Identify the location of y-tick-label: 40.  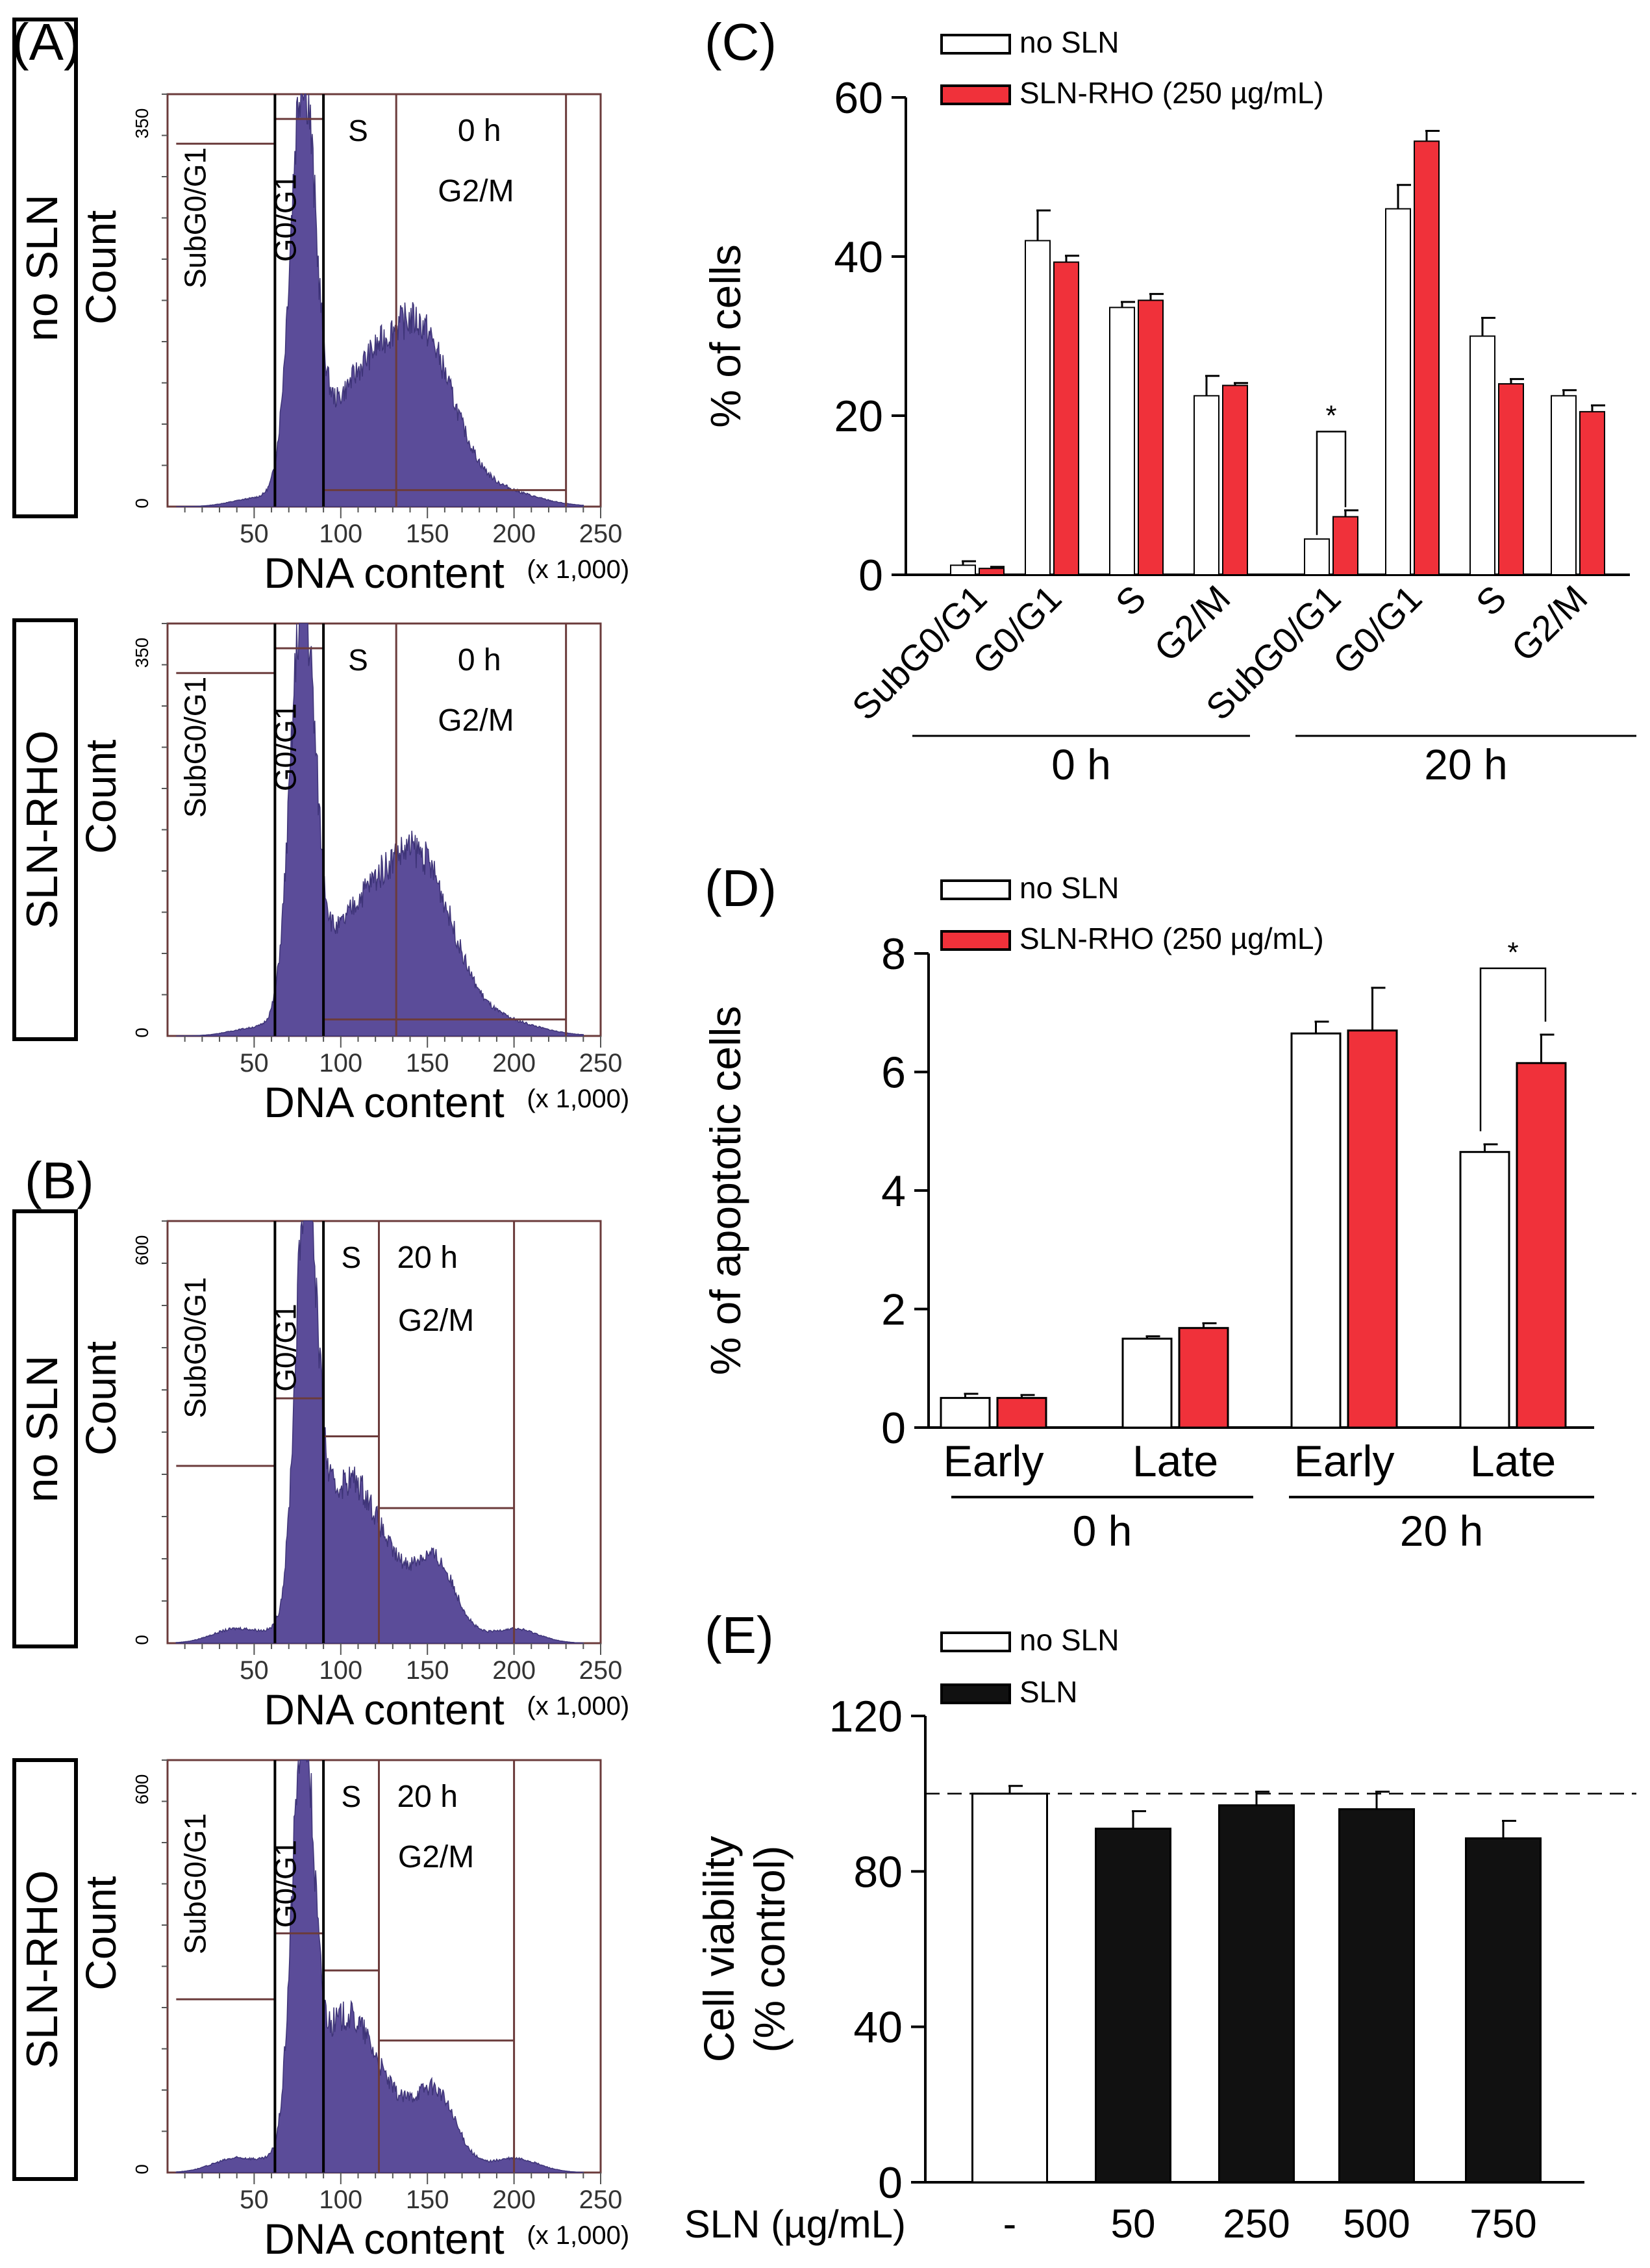
(878, 2028).